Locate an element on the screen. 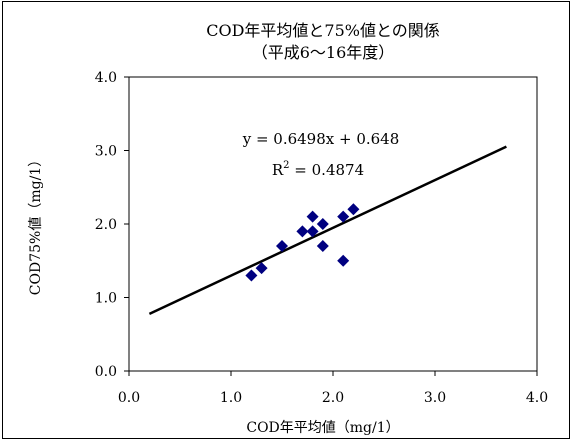 The width and height of the screenshot is (574, 443). data-points is located at coordinates (302, 242).